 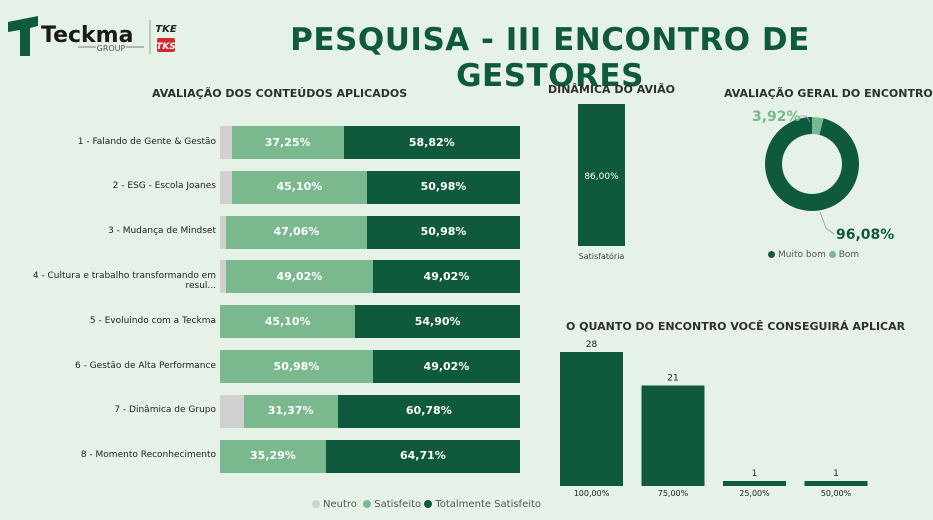 I want to click on legend-item-totalmente: Totalmente Satisfeito, so click(x=482, y=504).